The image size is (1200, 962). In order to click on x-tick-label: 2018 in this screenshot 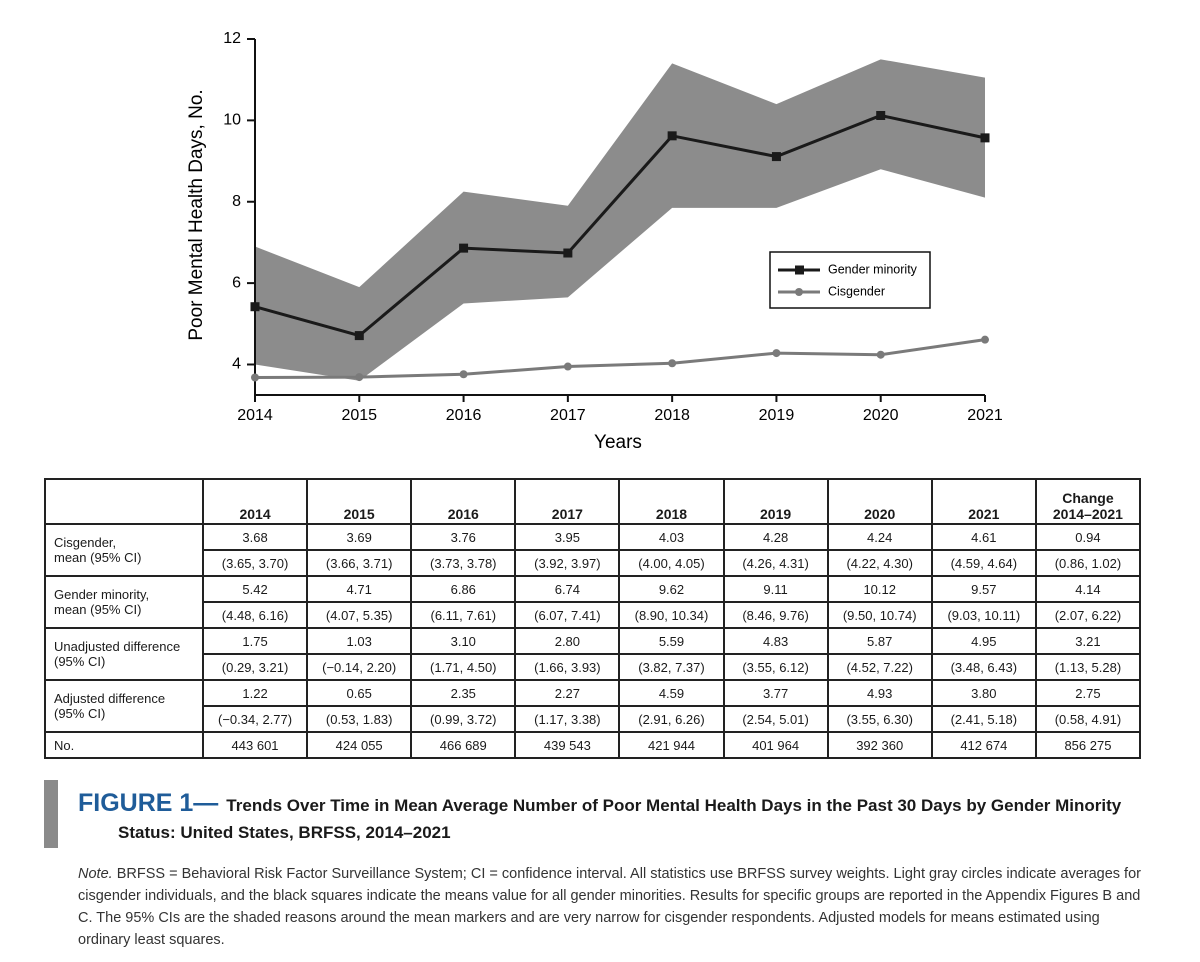, I will do `click(672, 415)`.